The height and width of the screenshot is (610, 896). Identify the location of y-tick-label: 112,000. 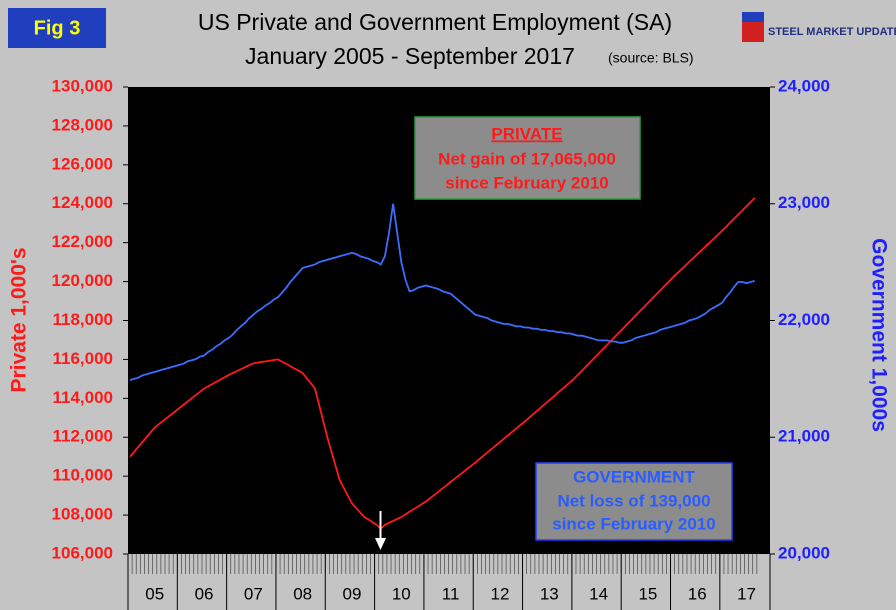
(82, 436).